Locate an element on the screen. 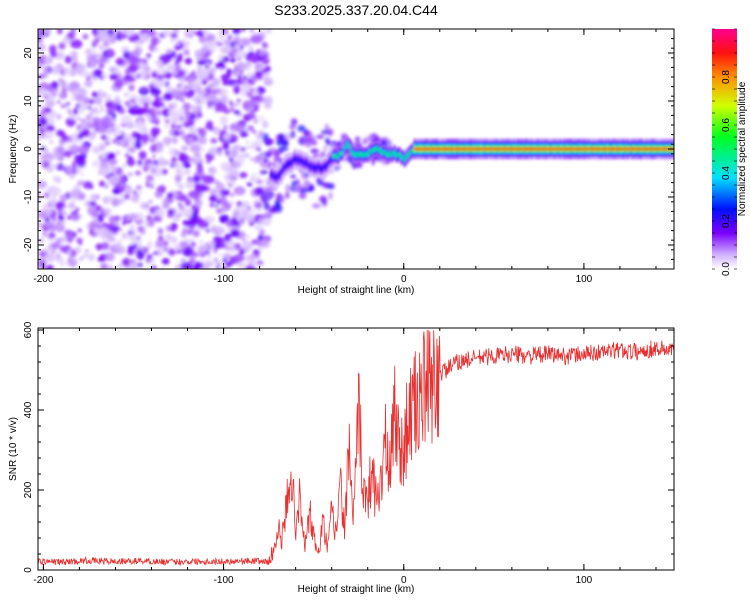  colorbar-tick-label: 0.8 is located at coordinates (726, 77).